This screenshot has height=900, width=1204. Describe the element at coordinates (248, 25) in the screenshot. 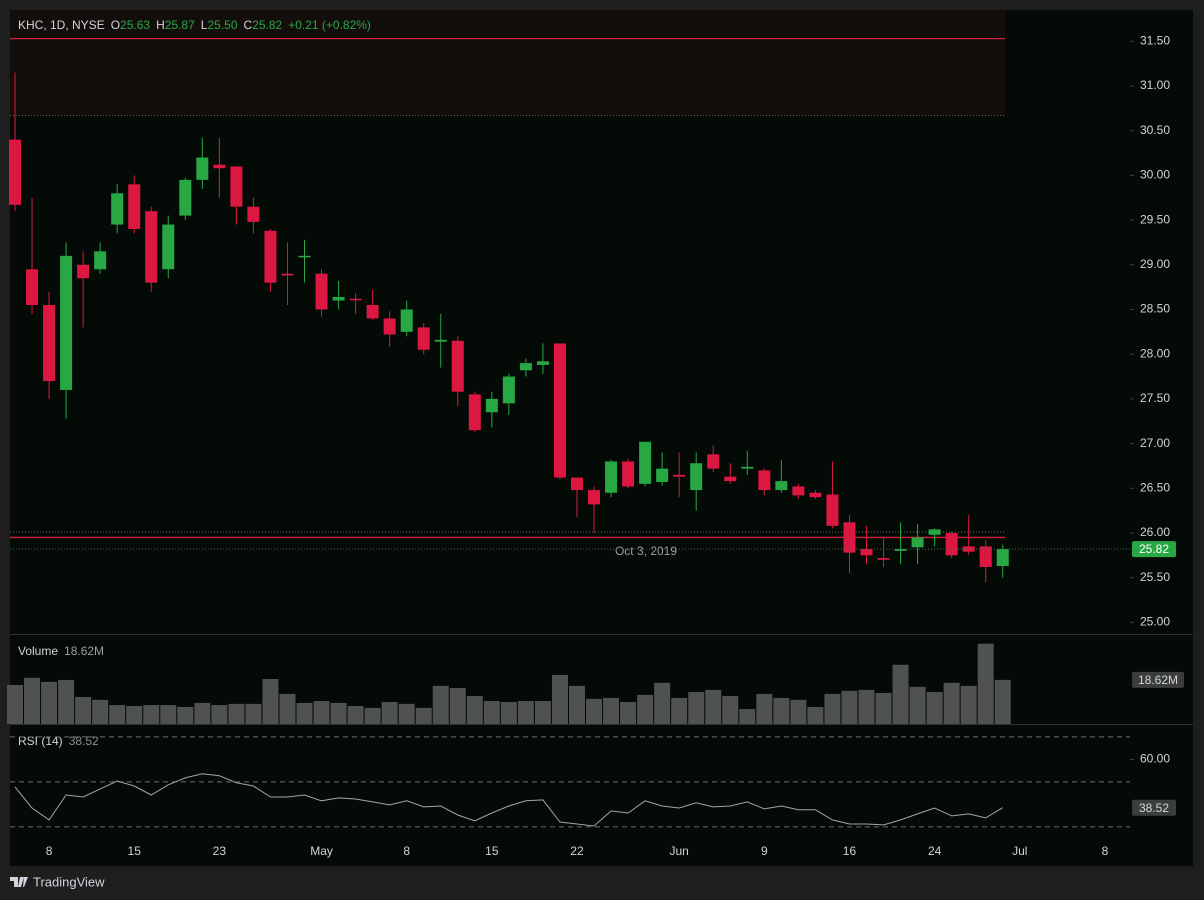

I see `ohlc-key: C` at that location.